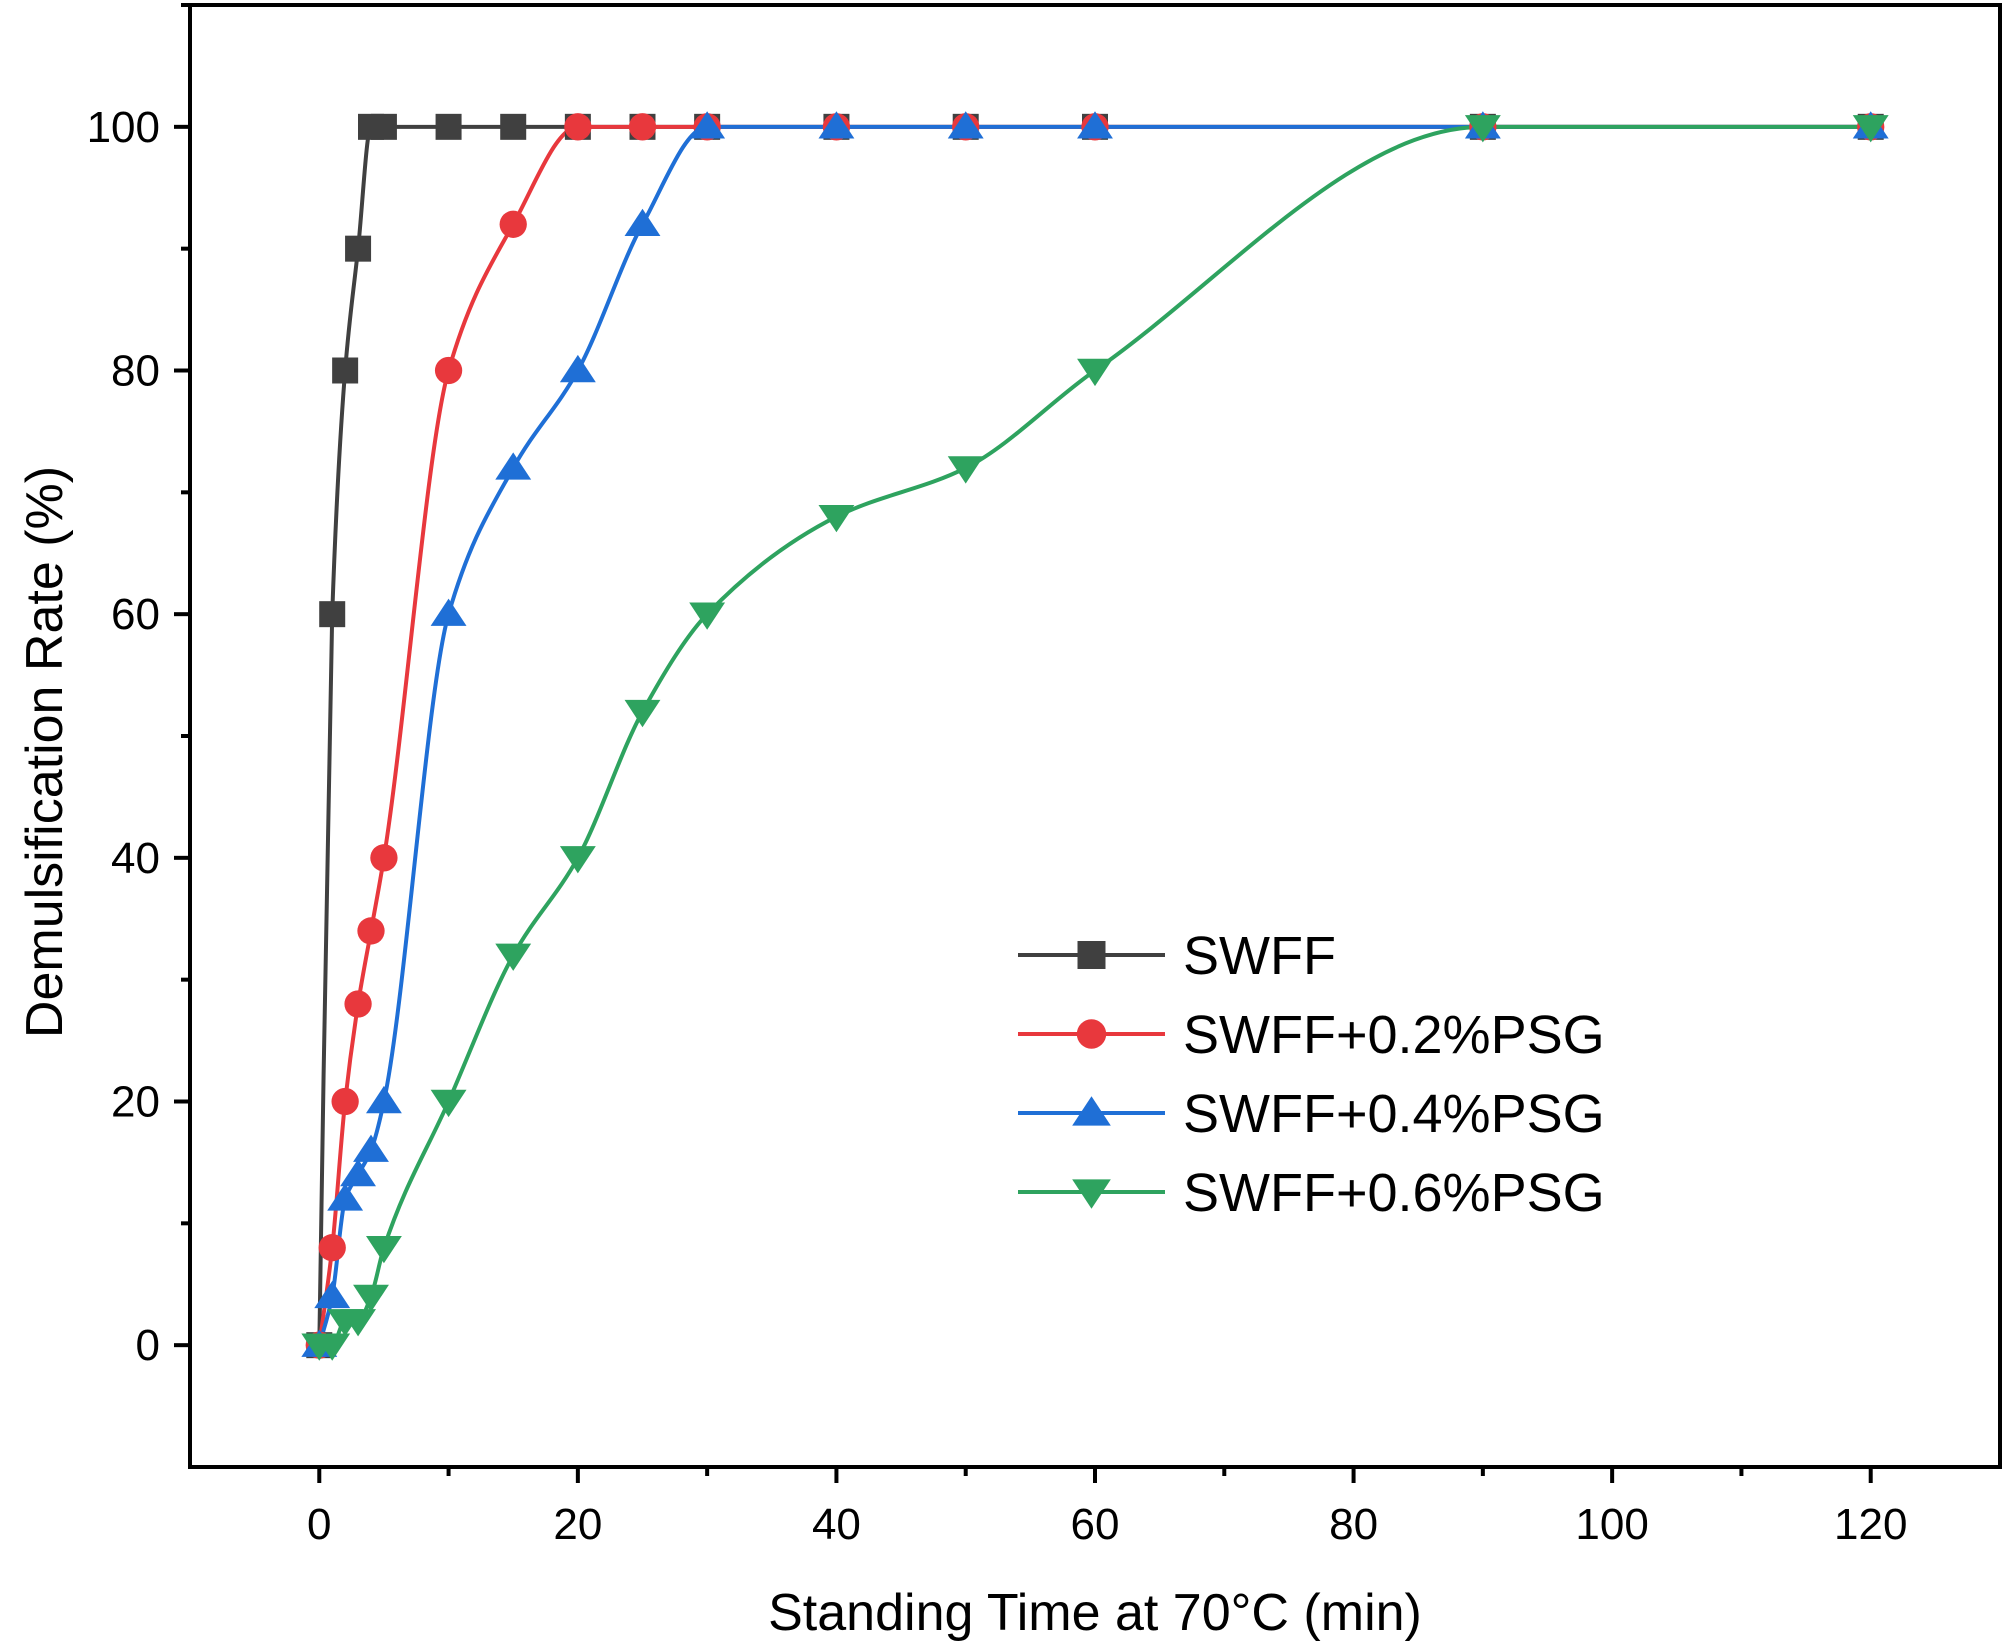 The image size is (2008, 1648). Describe the element at coordinates (135, 614) in the screenshot. I see `y-tick-label: 60` at that location.